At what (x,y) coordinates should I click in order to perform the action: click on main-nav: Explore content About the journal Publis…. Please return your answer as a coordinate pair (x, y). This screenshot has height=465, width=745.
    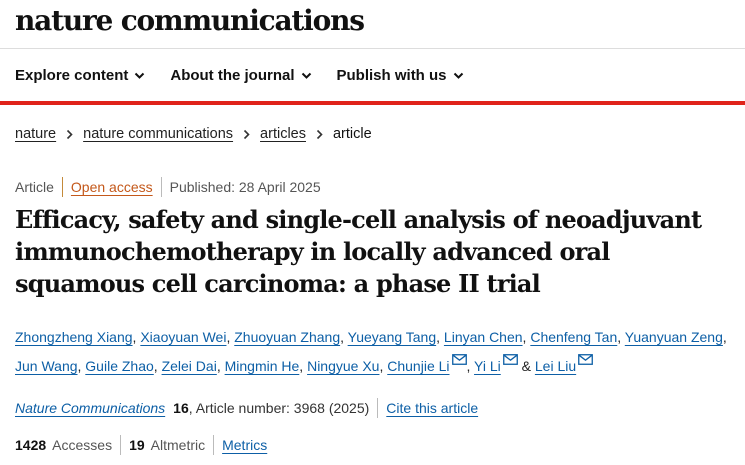
    Looking at the image, I should click on (252, 75).